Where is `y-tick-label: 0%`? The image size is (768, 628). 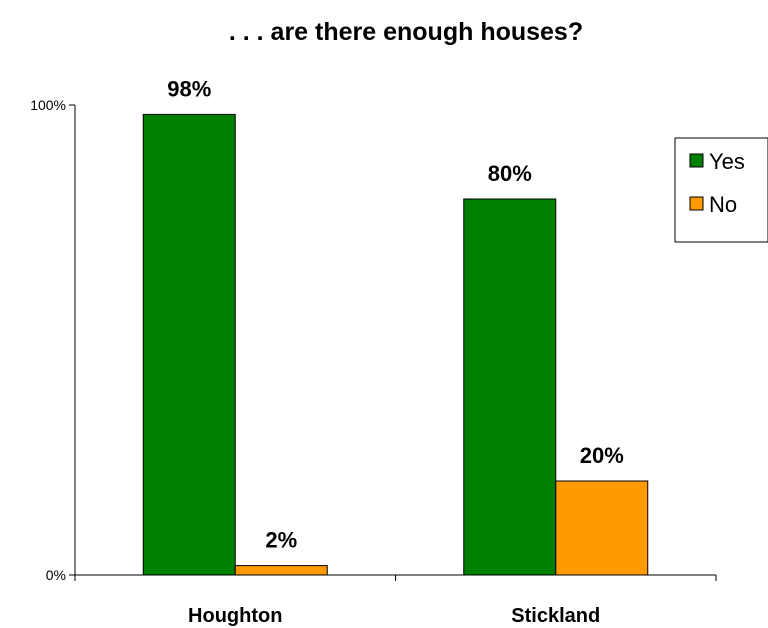 y-tick-label: 0% is located at coordinates (56, 575).